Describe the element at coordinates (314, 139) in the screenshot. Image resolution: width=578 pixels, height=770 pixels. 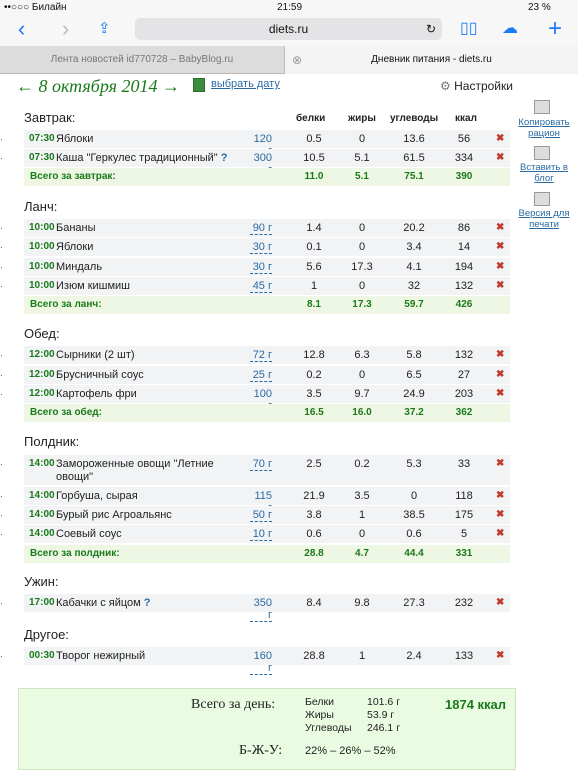
I see `protein-cell: 0.5` at that location.